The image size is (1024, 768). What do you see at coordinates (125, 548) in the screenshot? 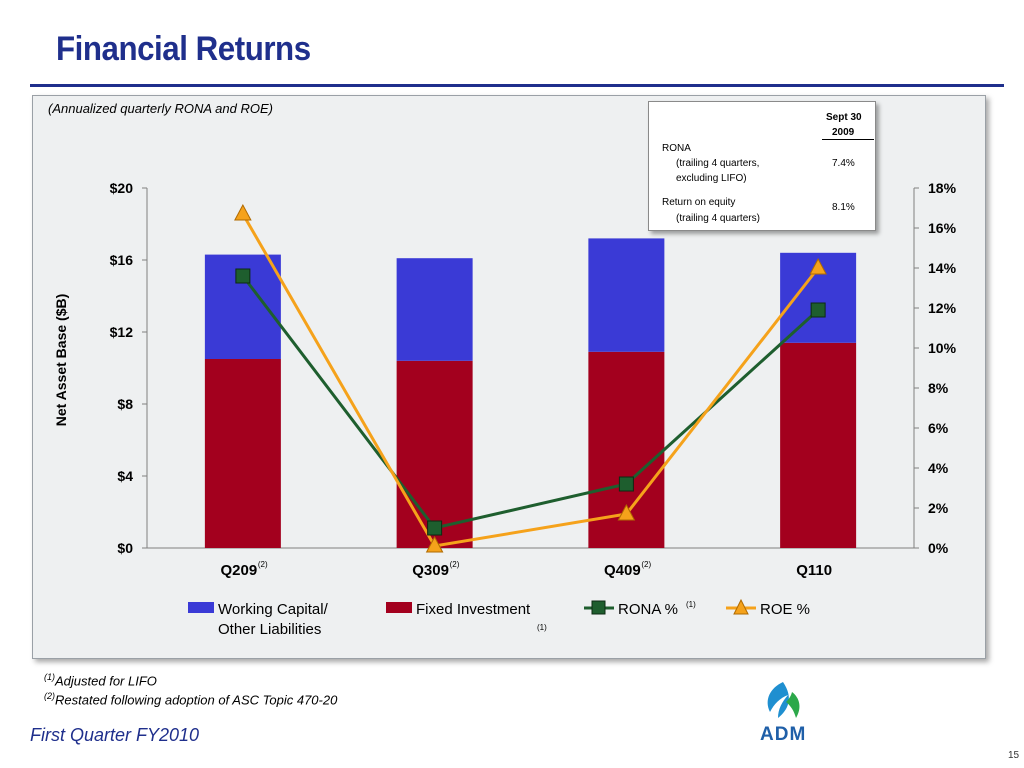
I see `y-tick-label-left: $0` at bounding box center [125, 548].